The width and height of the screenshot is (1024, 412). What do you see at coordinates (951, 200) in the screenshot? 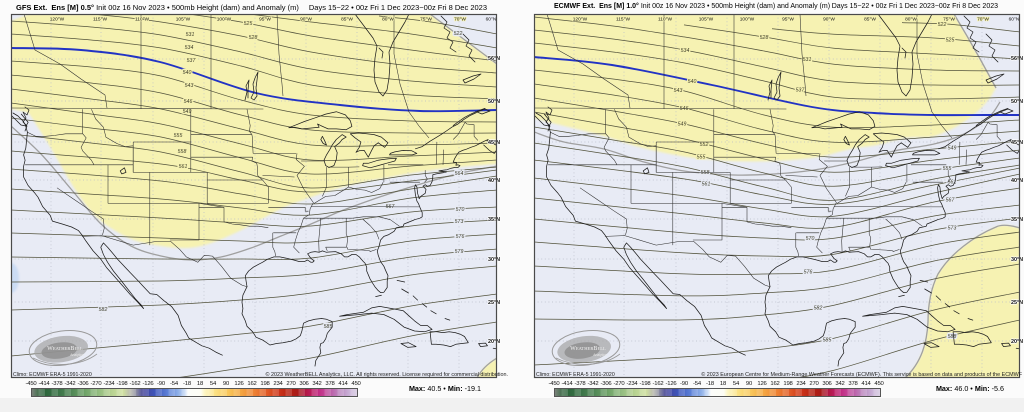
I see `svg-text: 567` at bounding box center [951, 200].